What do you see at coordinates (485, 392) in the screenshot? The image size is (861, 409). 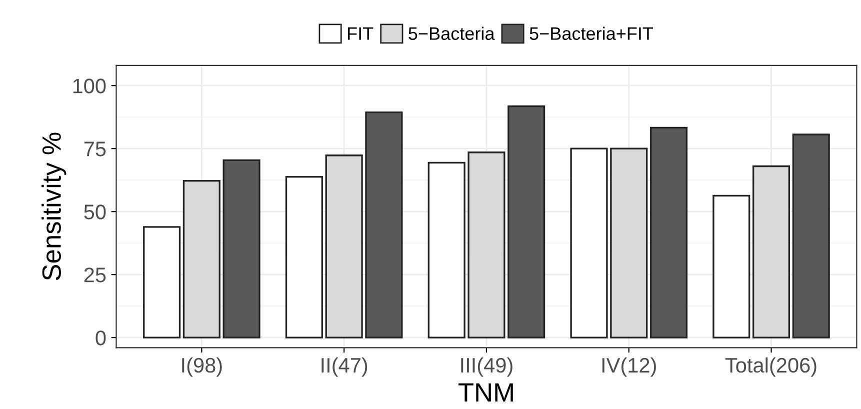 I see `x-axis-title: TNM` at bounding box center [485, 392].